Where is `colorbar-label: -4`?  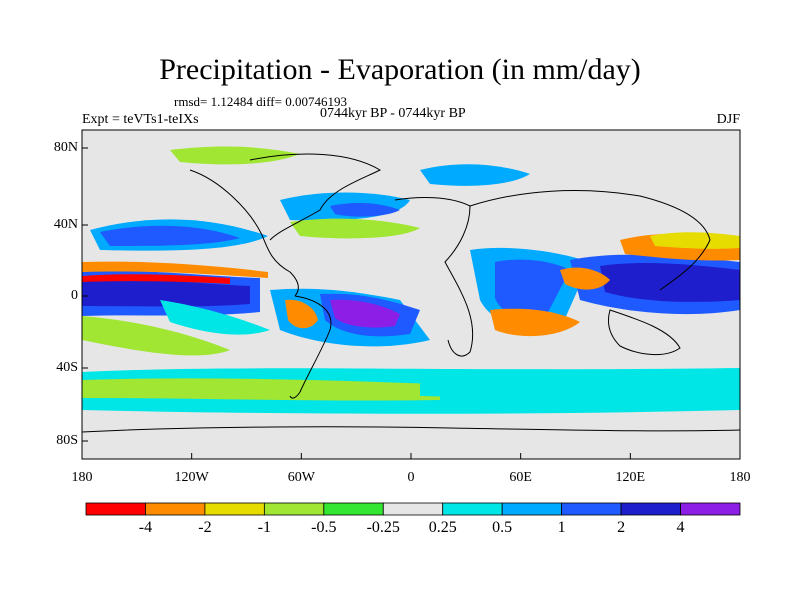 colorbar-label: -4 is located at coordinates (145, 527).